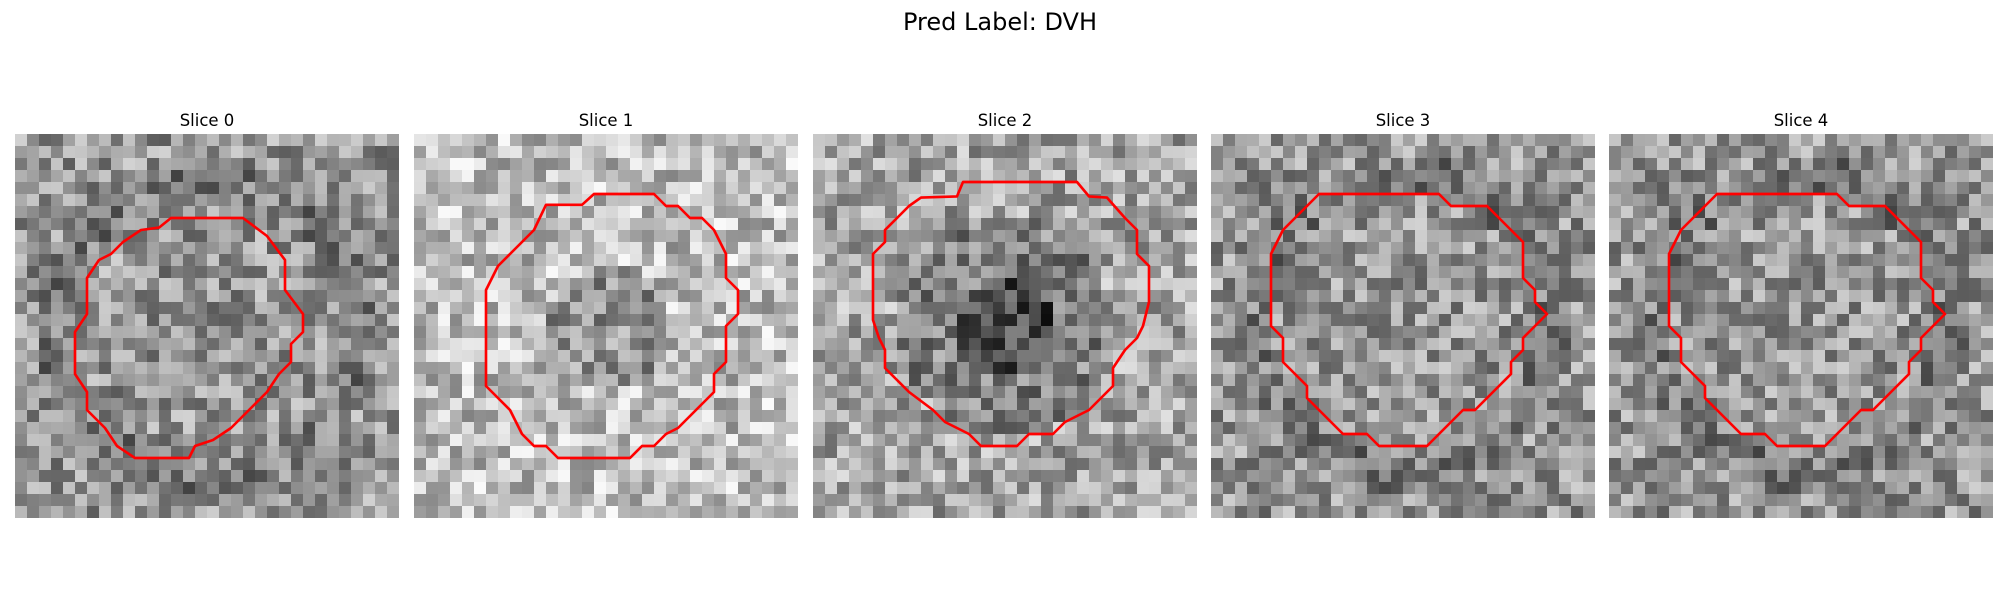  Describe the element at coordinates (1403, 120) in the screenshot. I see `slice-title-3: Slice 3` at that location.